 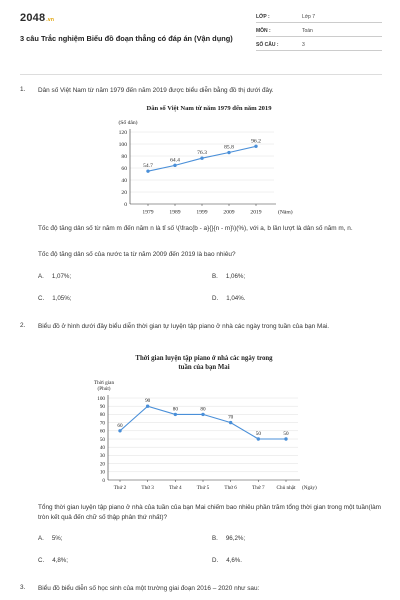 I want to click on data-label: 60, so click(x=120, y=426).